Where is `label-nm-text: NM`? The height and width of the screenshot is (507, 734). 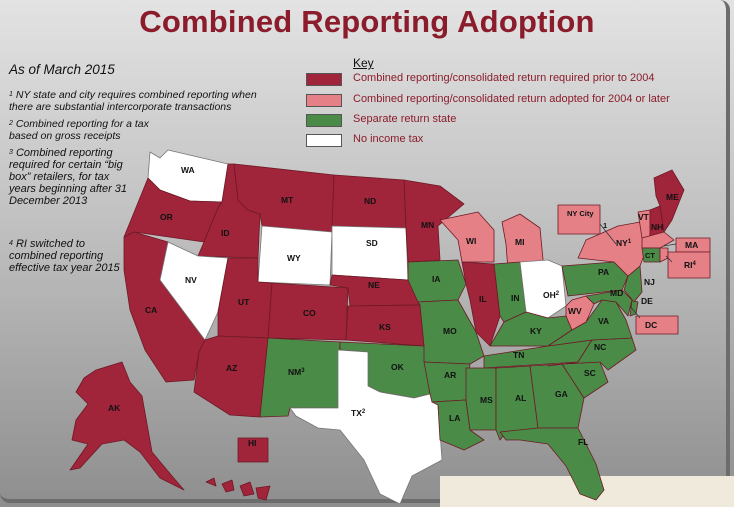 label-nm-text: NM is located at coordinates (294, 372).